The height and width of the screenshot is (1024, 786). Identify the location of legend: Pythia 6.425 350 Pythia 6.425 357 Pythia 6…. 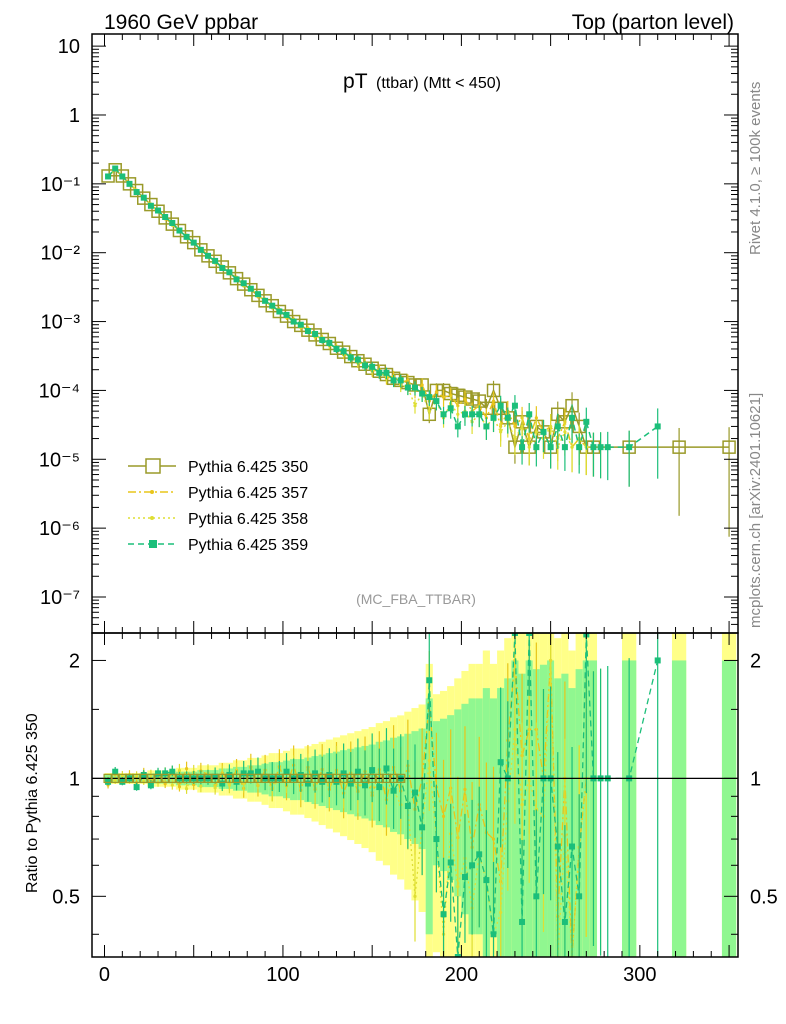
(218, 506).